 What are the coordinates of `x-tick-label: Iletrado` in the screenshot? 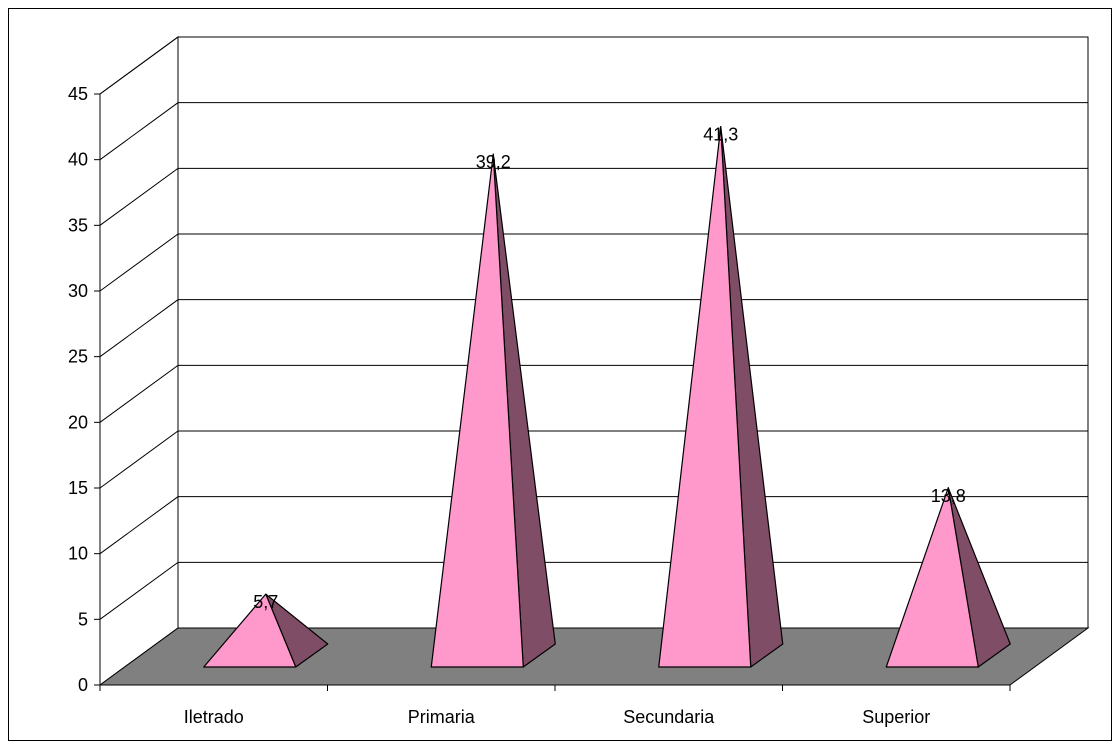 It's located at (214, 717).